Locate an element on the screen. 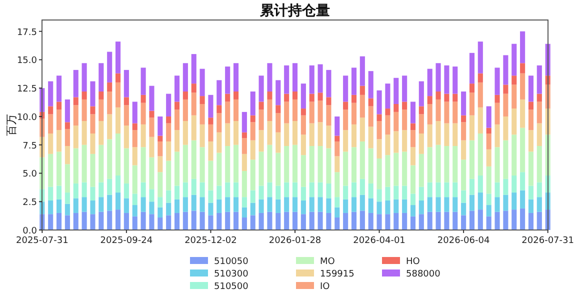 The image size is (576, 301). y-tick-label: 5.0 is located at coordinates (30, 175).